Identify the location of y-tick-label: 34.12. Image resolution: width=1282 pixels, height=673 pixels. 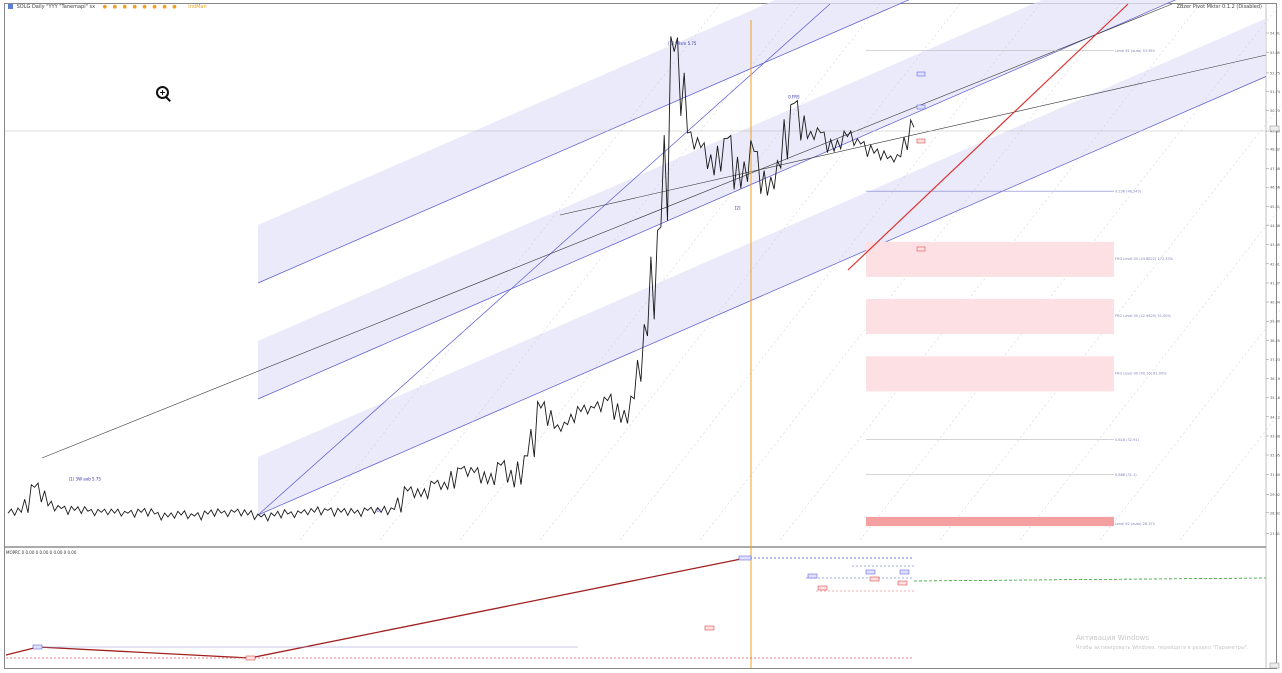
(1275, 417).